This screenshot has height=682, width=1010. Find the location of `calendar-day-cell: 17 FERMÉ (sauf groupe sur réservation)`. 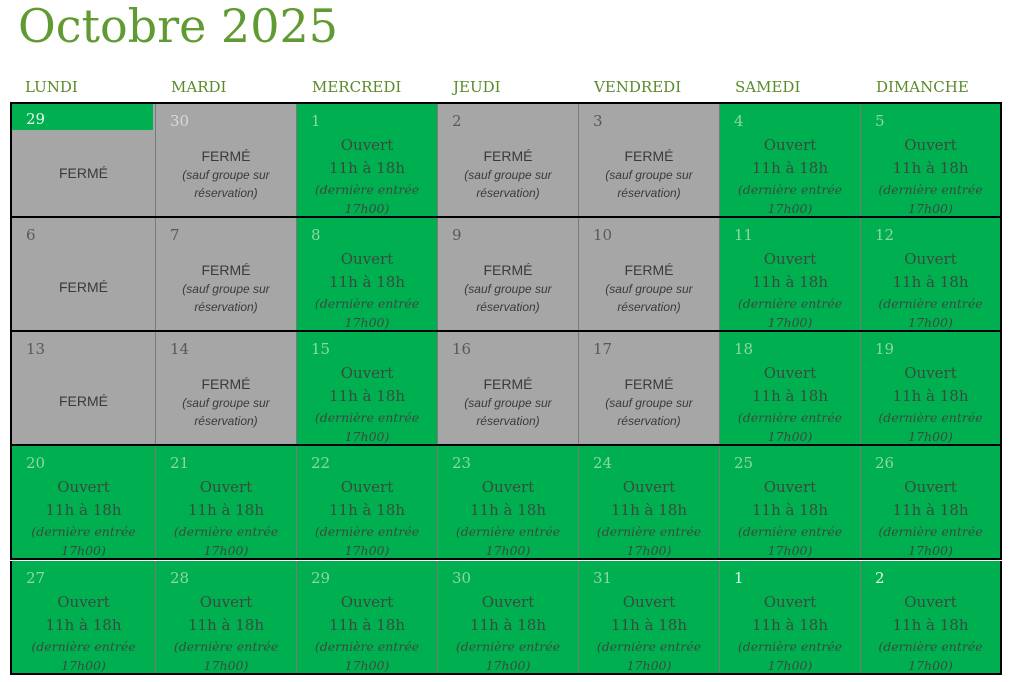

calendar-day-cell: 17 FERMÉ (sauf groupe sur réservation) is located at coordinates (649, 388).